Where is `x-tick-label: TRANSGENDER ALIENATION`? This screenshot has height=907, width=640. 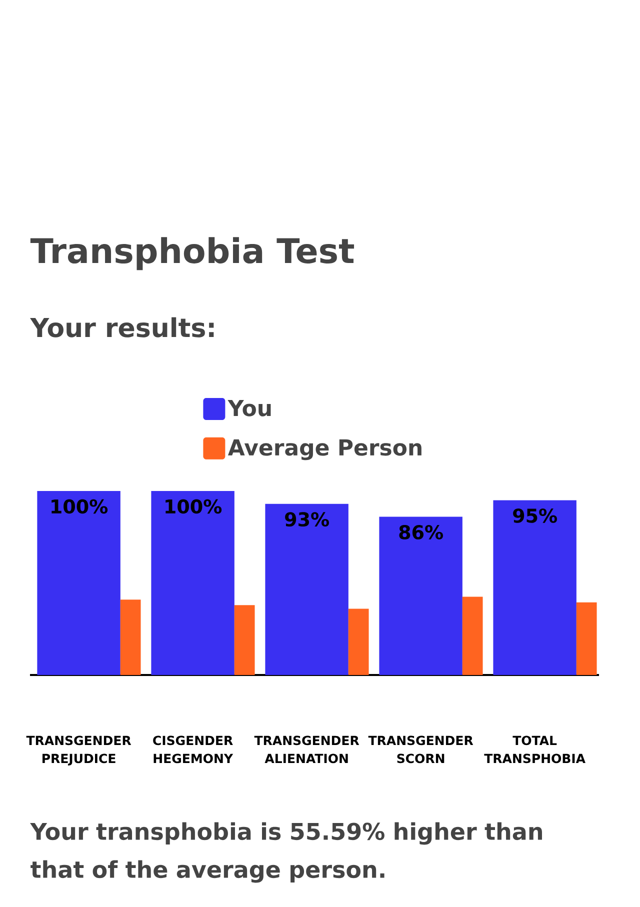 x-tick-label: TRANSGENDER ALIENATION is located at coordinates (307, 750).